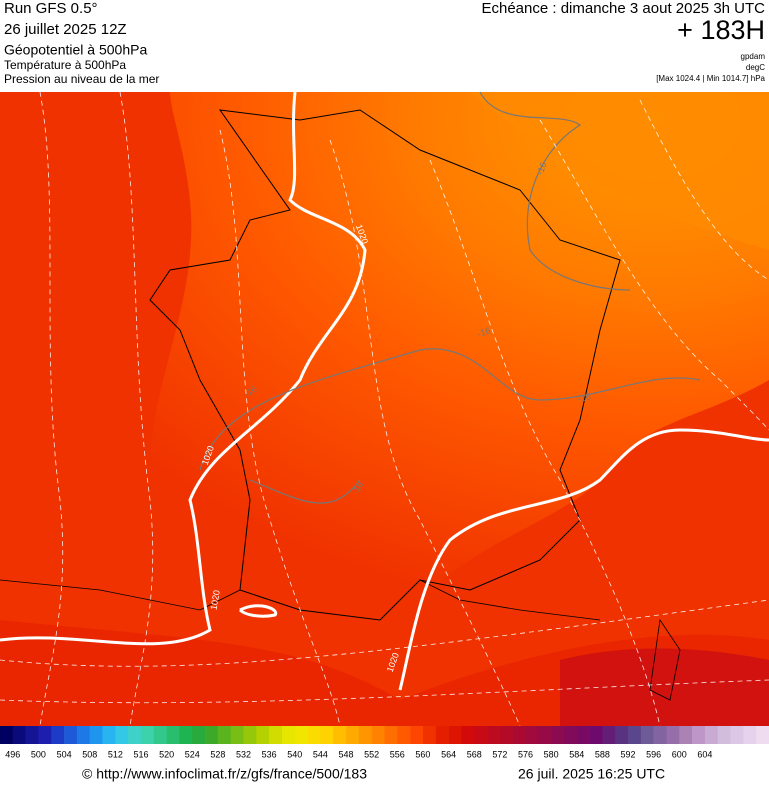 Image resolution: width=769 pixels, height=786 pixels. What do you see at coordinates (269, 754) in the screenshot?
I see `colorbar-label: 536` at bounding box center [269, 754].